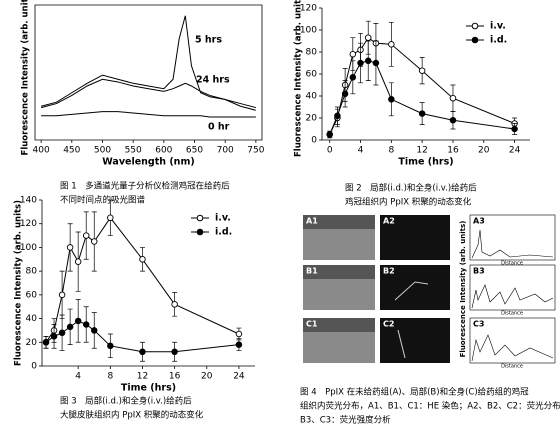  I want to click on y-axis-label: Fluorescence Intensity (arb. units), so click(26, 77).